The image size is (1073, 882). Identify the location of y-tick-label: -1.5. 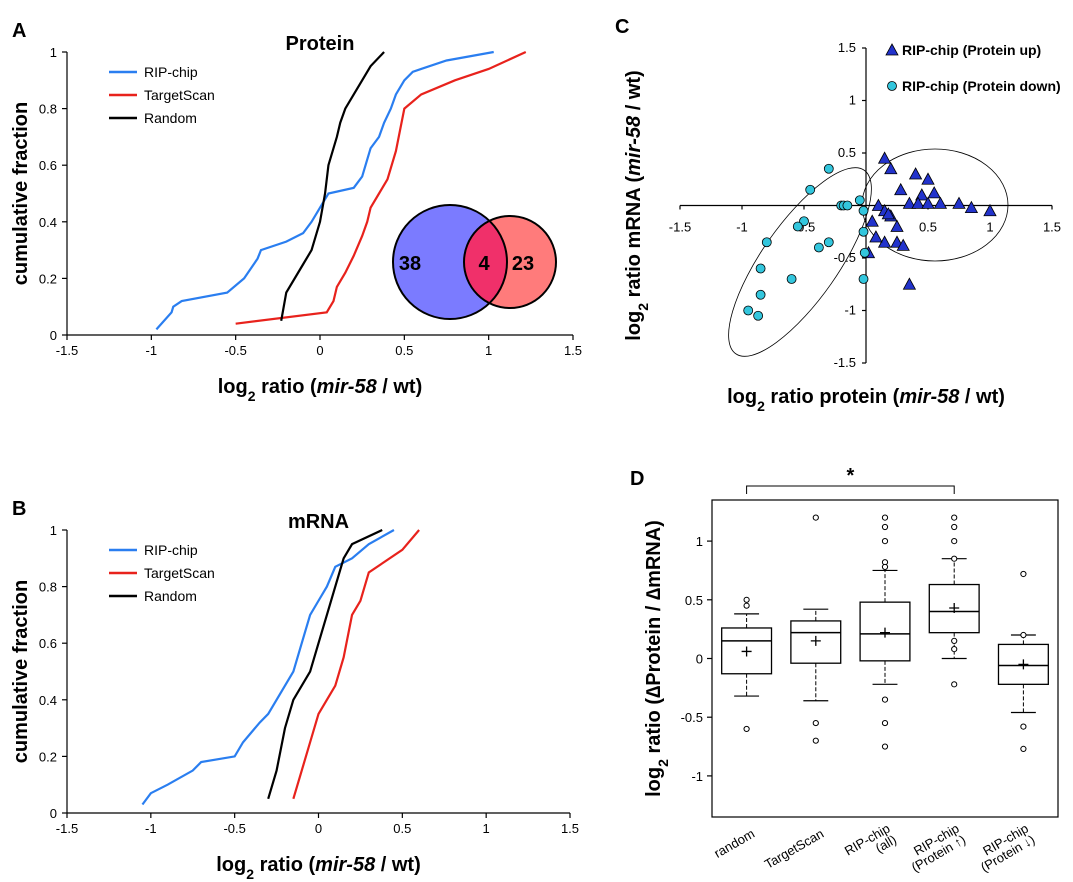
(845, 362).